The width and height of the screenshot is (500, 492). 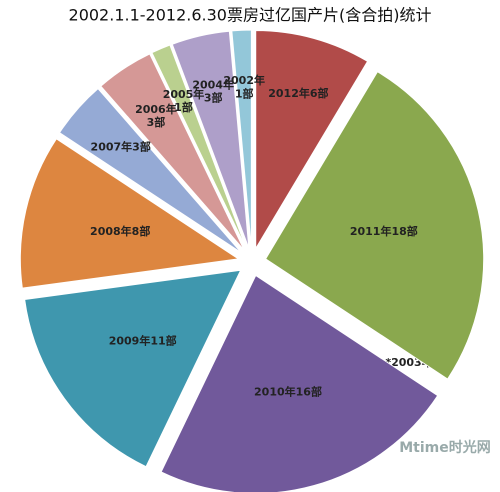 I want to click on slice-label: 2007年3部, so click(x=121, y=146).